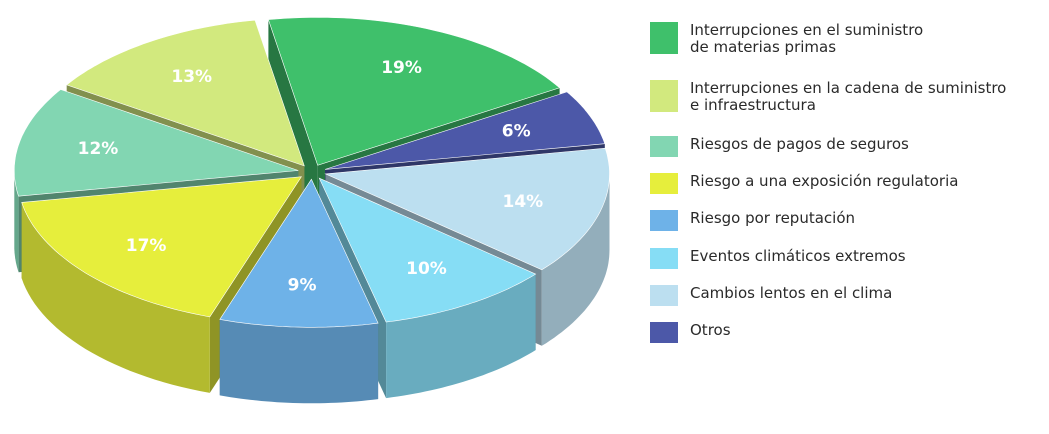 The height and width of the screenshot is (434, 1049). I want to click on slice-label: 14%, so click(522, 202).